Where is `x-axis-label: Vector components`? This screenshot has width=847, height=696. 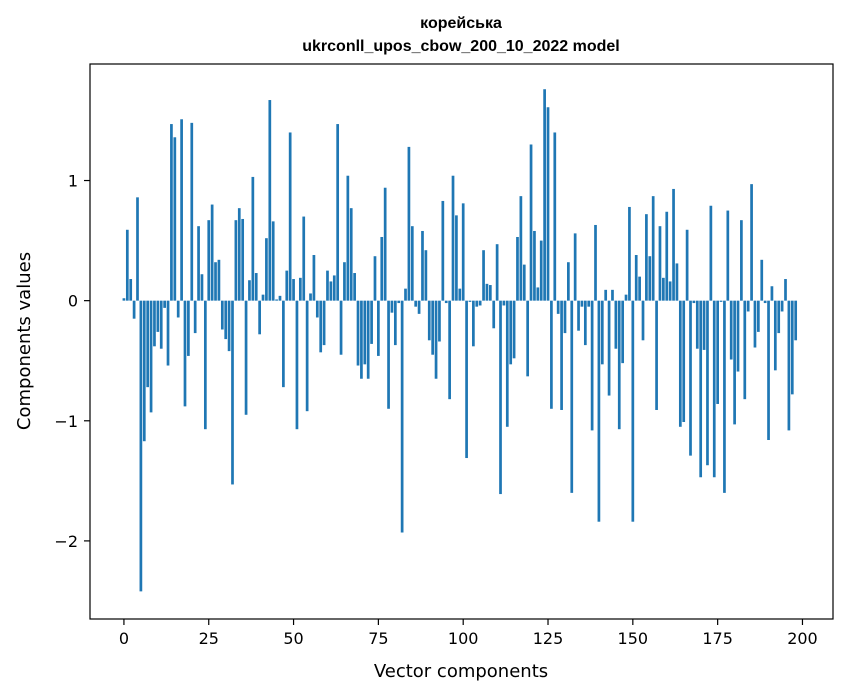
x-axis-label: Vector components is located at coordinates (461, 671).